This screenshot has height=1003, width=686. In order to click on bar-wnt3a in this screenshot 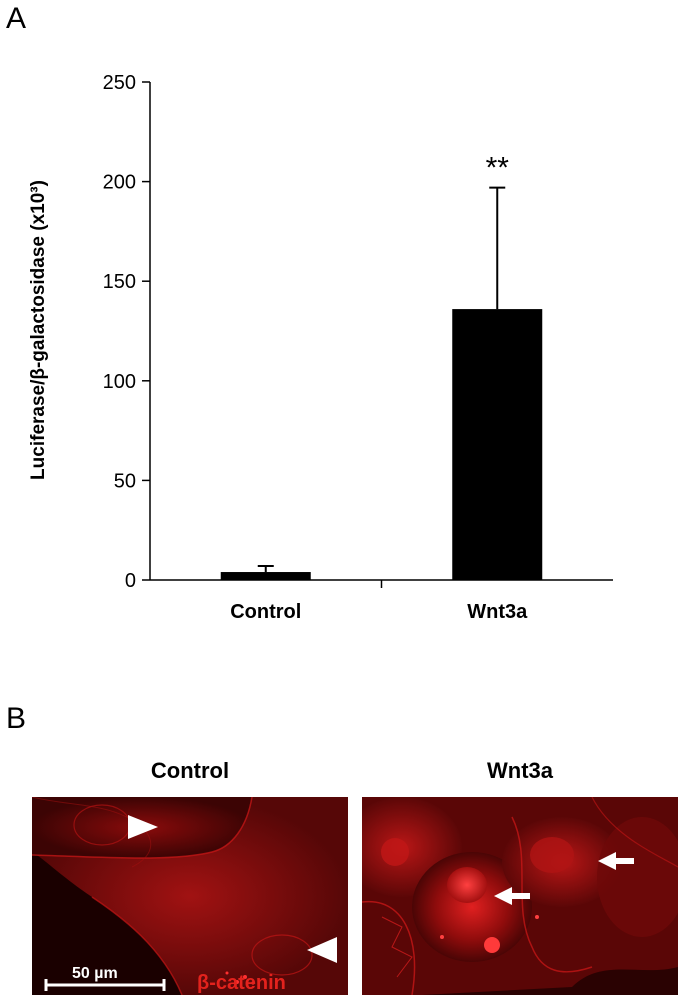, I will do `click(497, 444)`.